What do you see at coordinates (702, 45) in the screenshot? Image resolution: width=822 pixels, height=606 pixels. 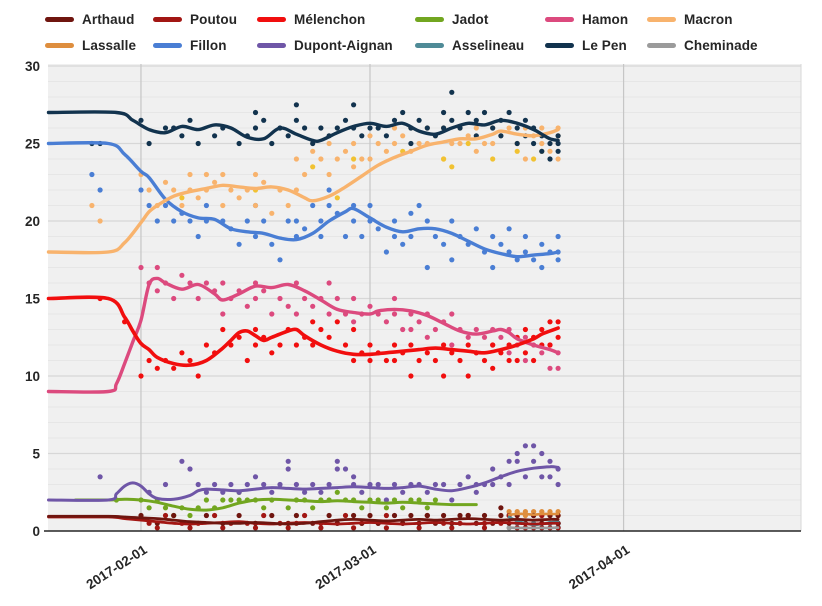 I see `legend-item-cheminade: Cheminade` at bounding box center [702, 45].